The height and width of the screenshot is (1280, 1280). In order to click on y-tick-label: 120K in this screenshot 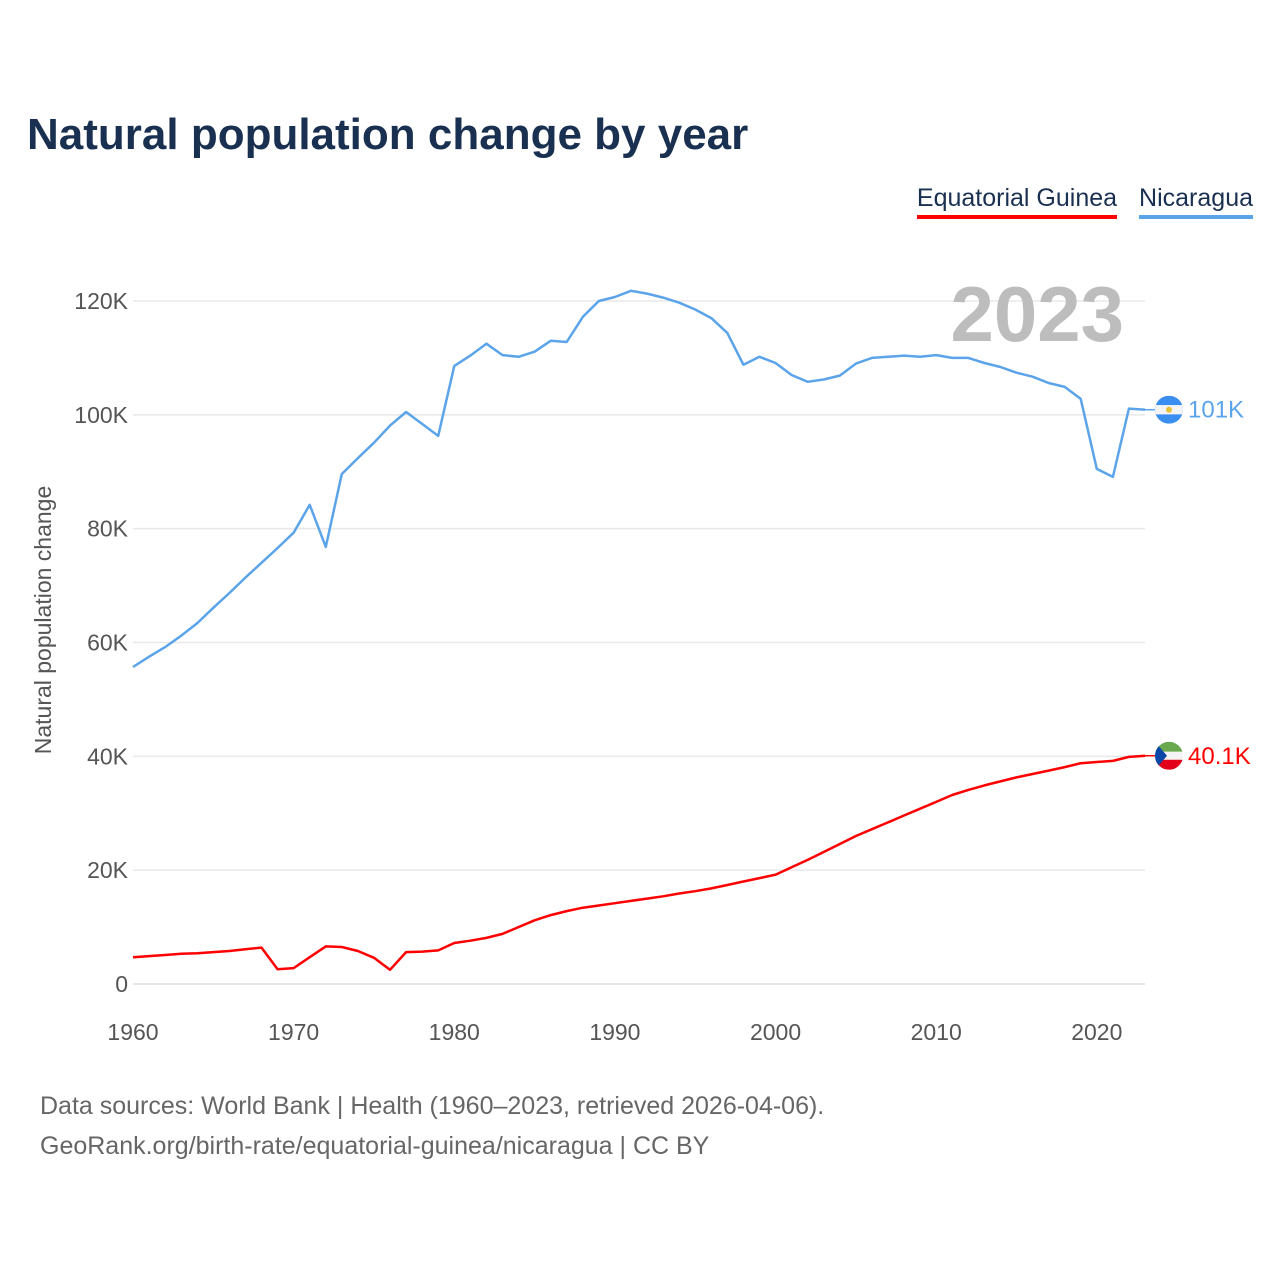, I will do `click(101, 301)`.